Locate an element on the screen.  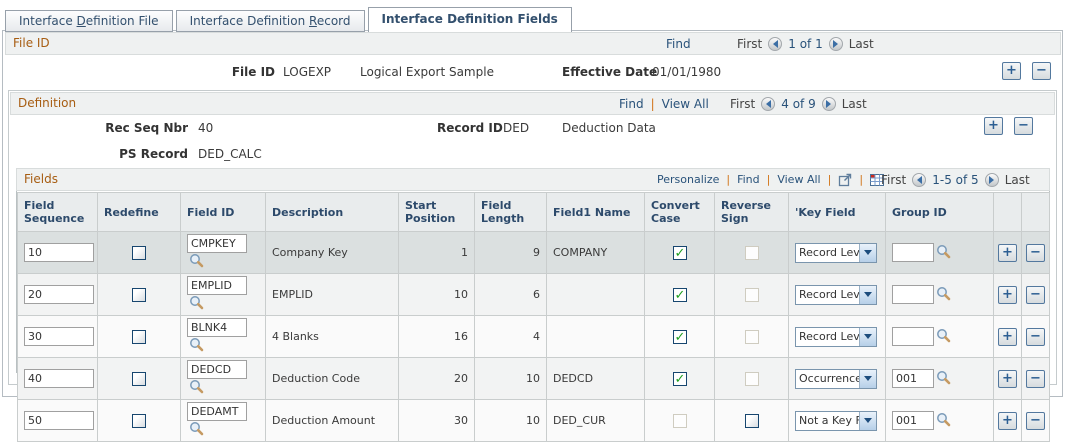
col-reverse-sign: Reverse Sign is located at coordinates (751, 212).